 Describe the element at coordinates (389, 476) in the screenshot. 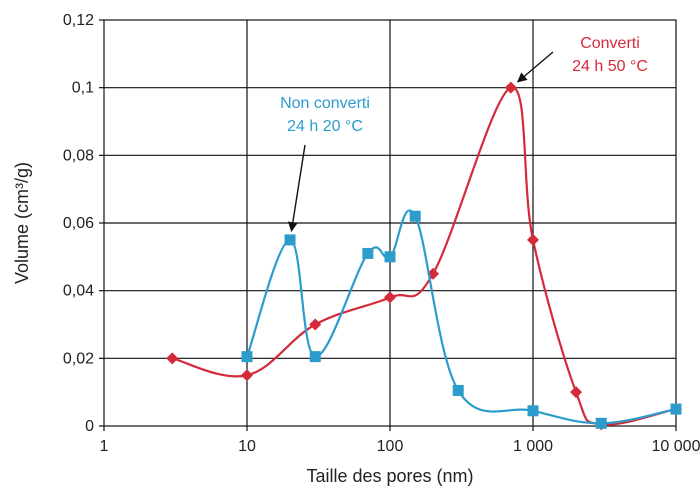

I see `x-axis-title: Taille des pores (nm)` at that location.